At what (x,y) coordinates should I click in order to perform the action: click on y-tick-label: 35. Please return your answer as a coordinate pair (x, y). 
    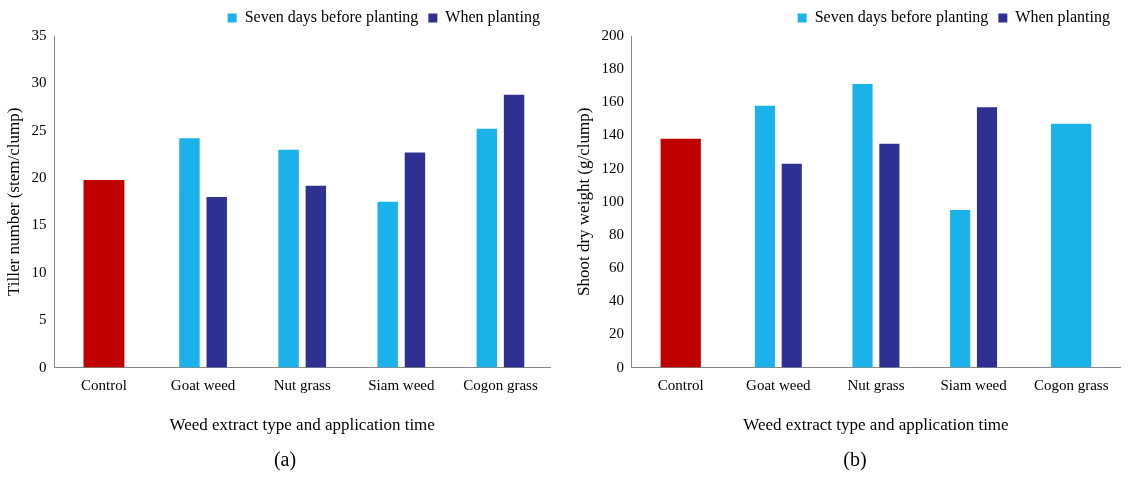
    Looking at the image, I should click on (39, 34).